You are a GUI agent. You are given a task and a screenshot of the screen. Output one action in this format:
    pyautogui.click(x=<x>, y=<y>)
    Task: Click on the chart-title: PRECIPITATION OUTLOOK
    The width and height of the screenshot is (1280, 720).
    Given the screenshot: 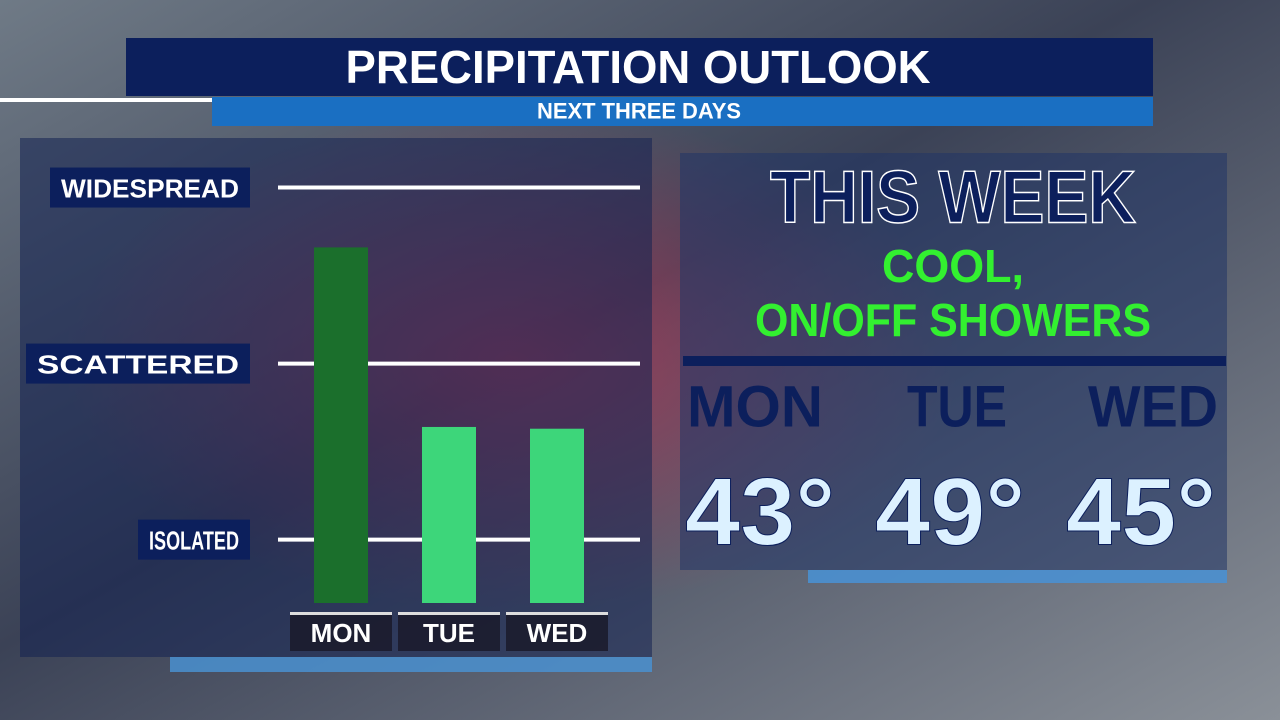 What is the action you would take?
    pyautogui.click(x=638, y=67)
    